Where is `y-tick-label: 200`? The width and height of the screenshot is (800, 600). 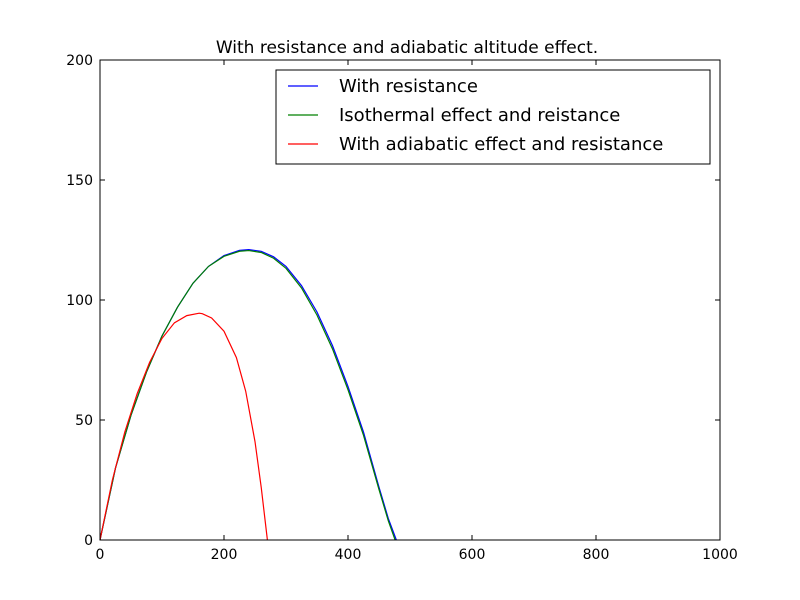
y-tick-label: 200 is located at coordinates (79, 61).